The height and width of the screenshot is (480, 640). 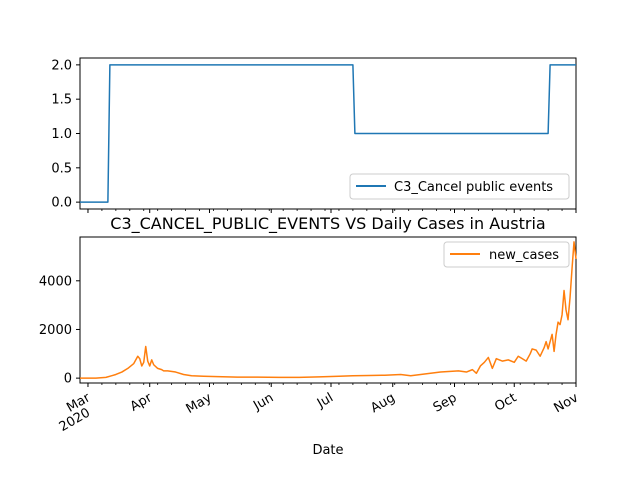 I want to click on bottom-legend-label: new_cases, so click(x=524, y=255).